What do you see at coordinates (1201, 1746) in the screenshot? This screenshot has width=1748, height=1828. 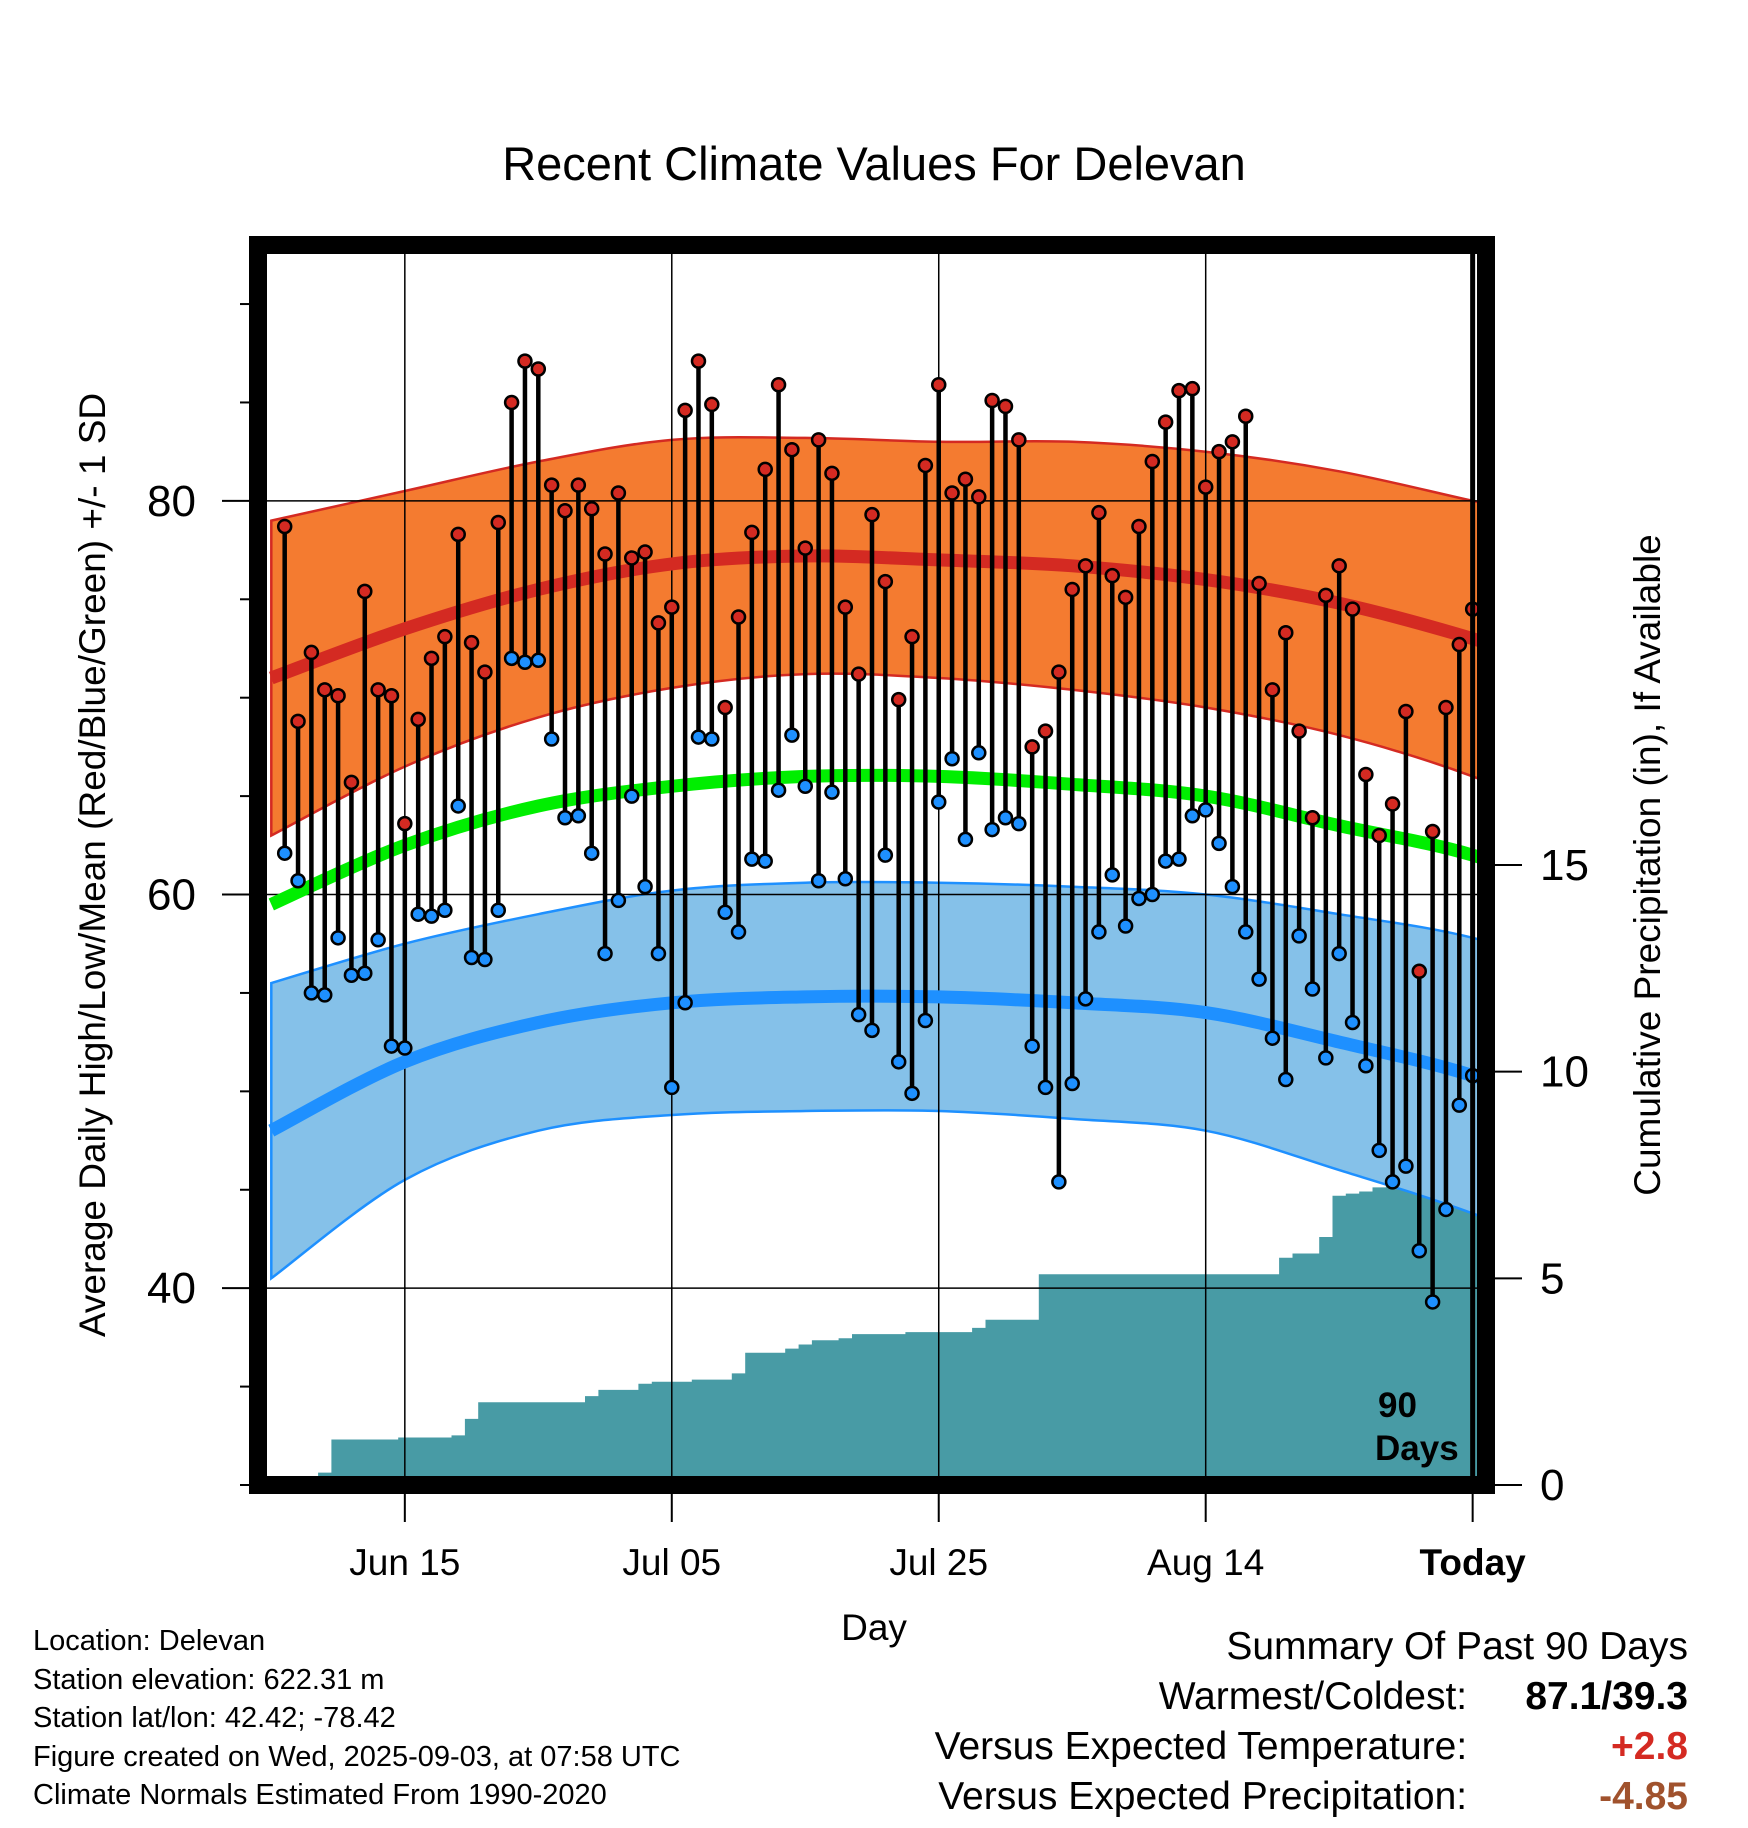 I see `summary-temp-label: Versus Expected Temperature:` at bounding box center [1201, 1746].